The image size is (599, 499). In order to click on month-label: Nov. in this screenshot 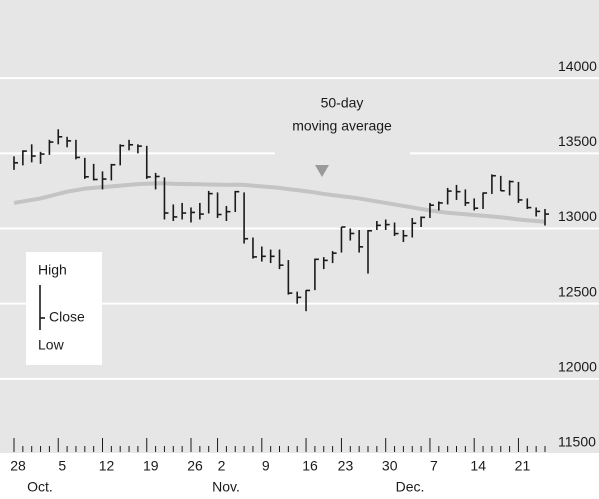, I will do `click(226, 487)`.